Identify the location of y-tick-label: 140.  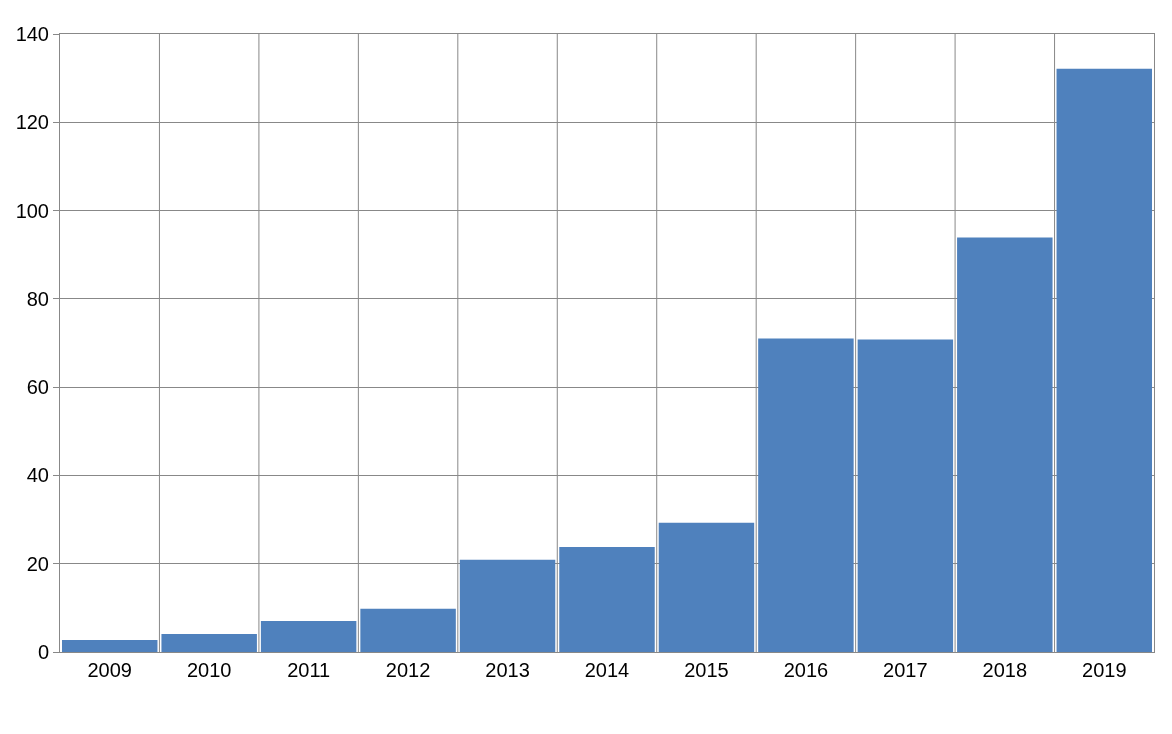
(32, 34).